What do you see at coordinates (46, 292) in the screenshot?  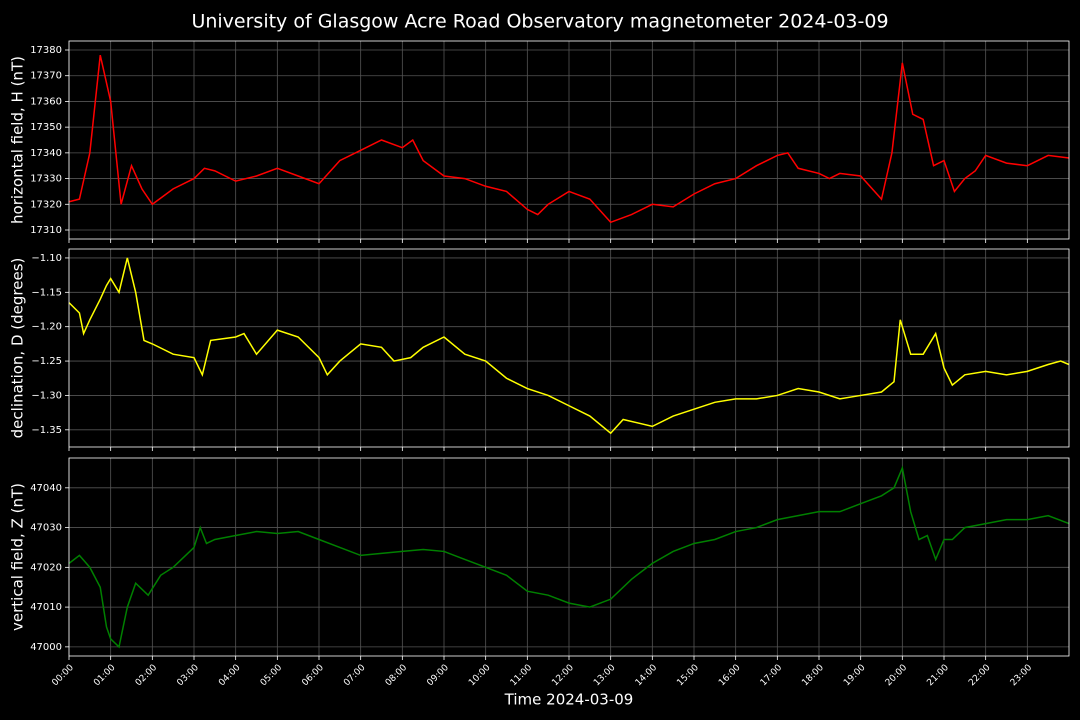 I see `y-tick-label: −1.15` at bounding box center [46, 292].